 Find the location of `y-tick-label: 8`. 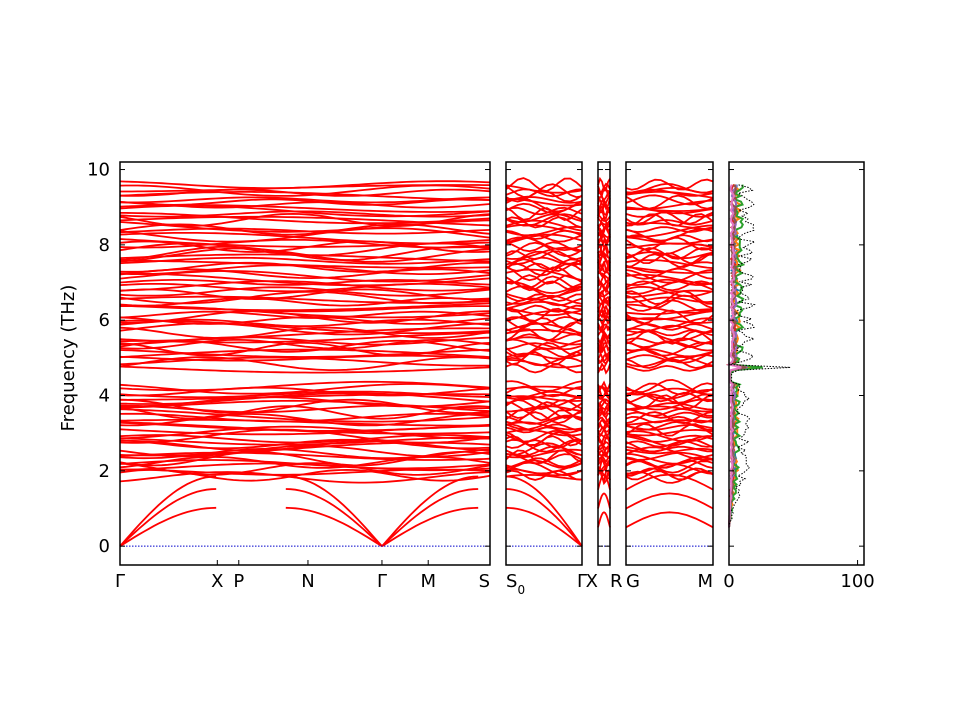

y-tick-label: 8 is located at coordinates (104, 245).